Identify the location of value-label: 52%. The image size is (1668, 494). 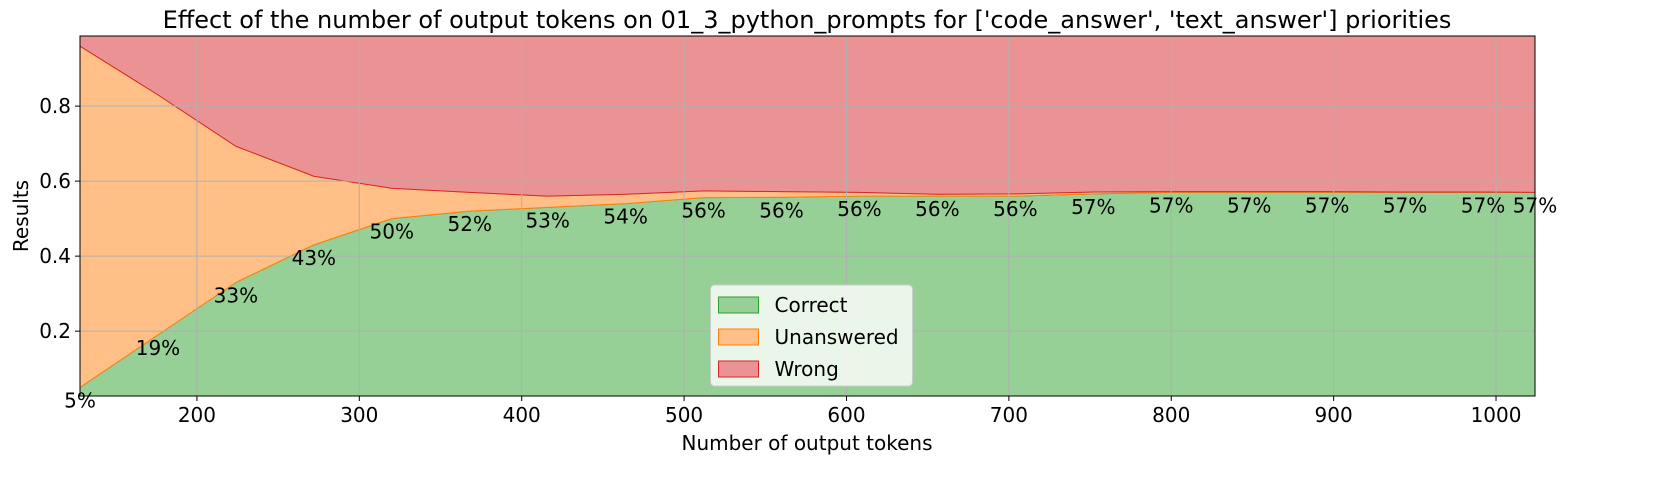
(470, 224).